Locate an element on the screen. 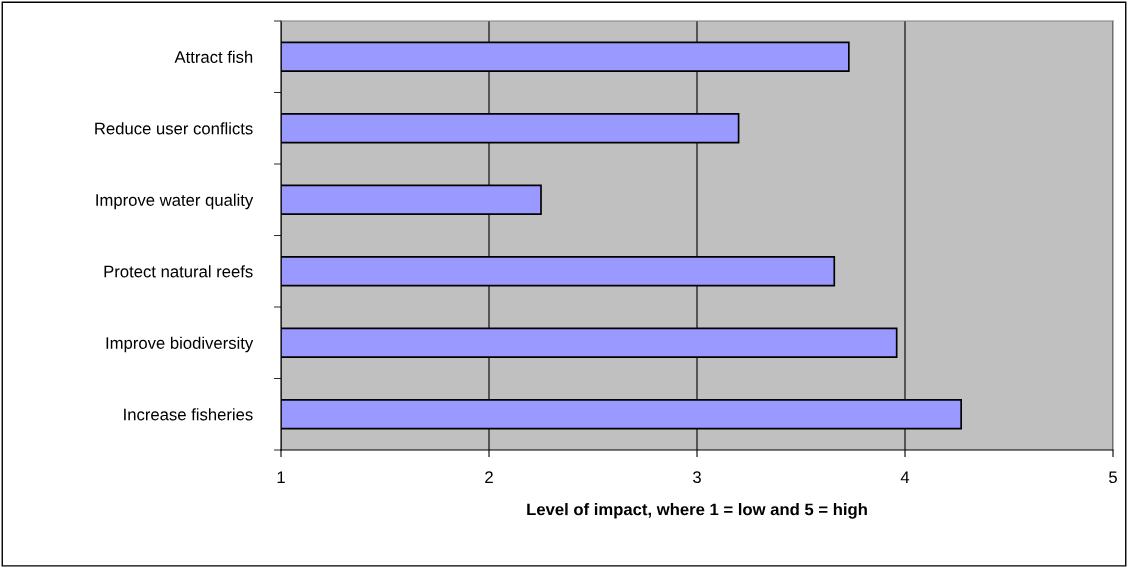 The height and width of the screenshot is (567, 1128). x-tick-label: 3 is located at coordinates (697, 477).